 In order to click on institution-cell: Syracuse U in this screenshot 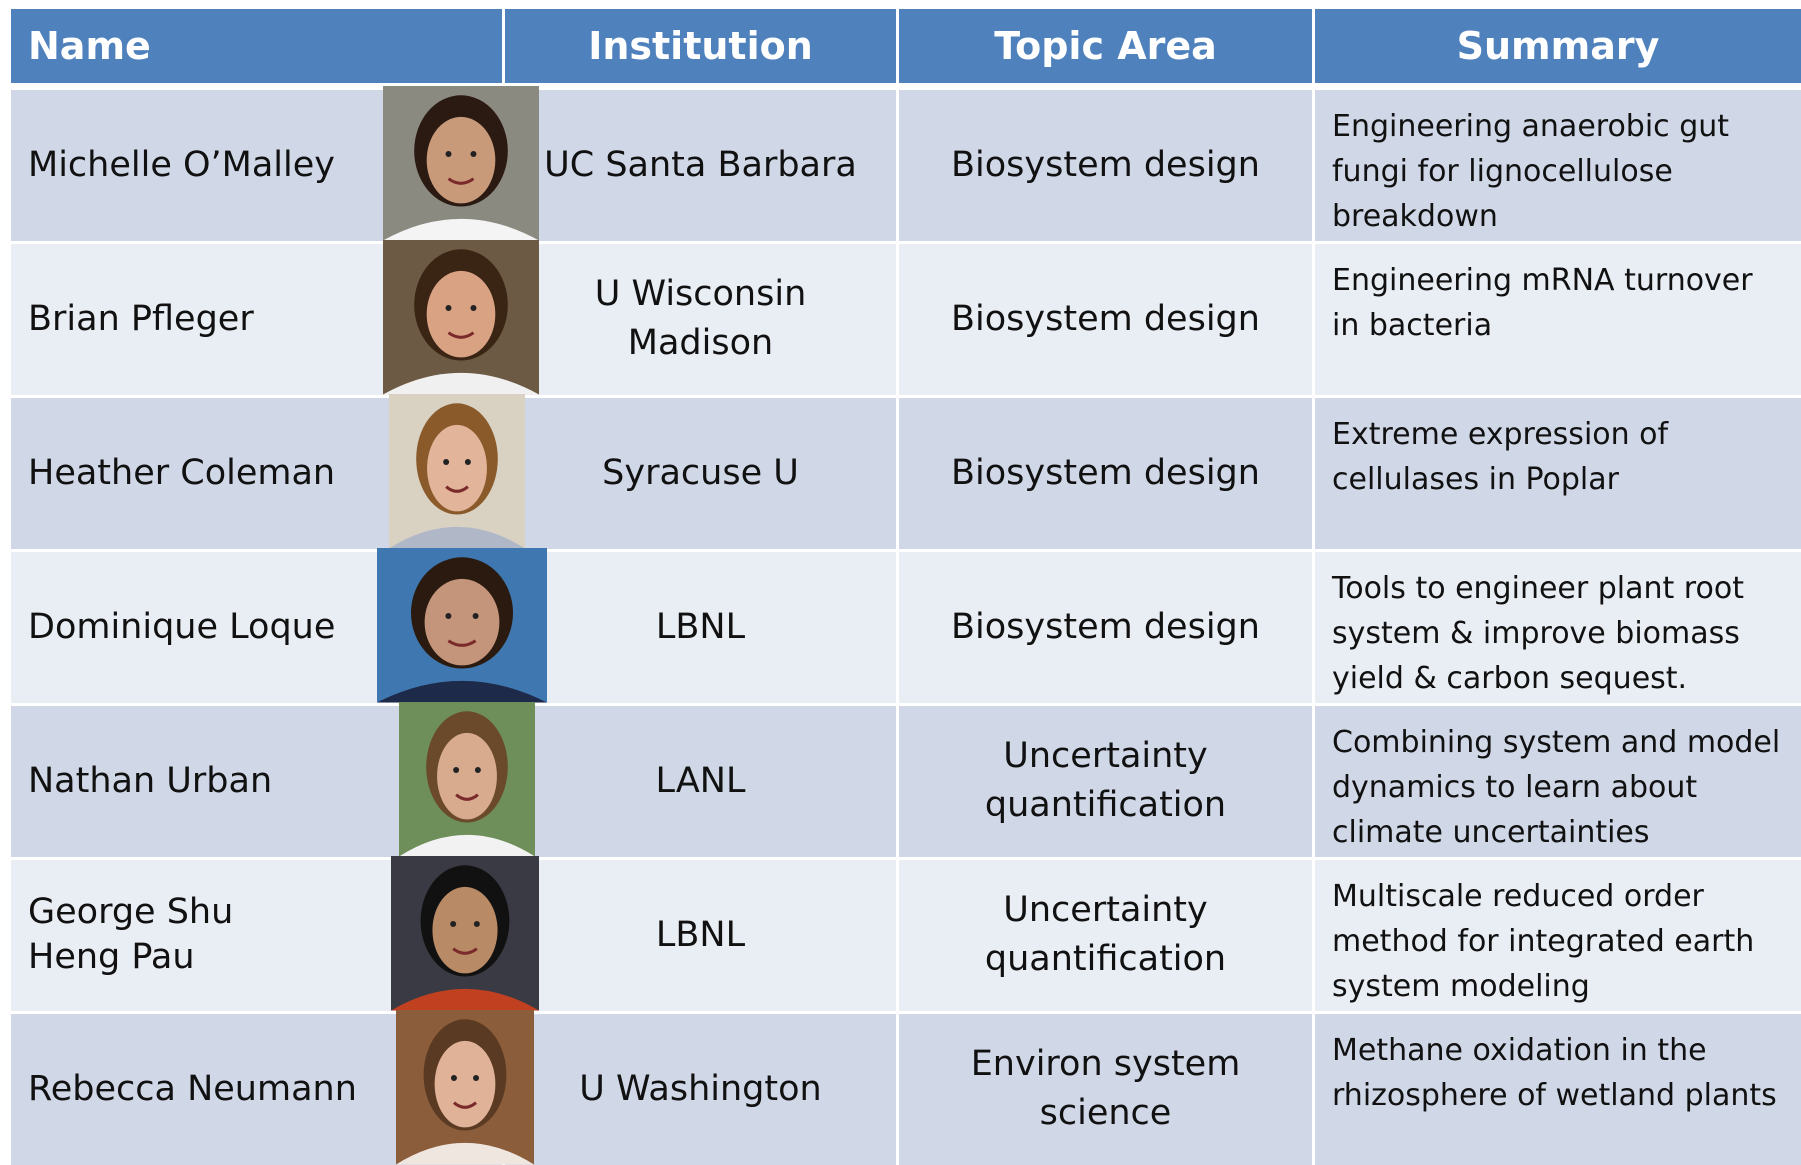, I will do `click(700, 473)`.